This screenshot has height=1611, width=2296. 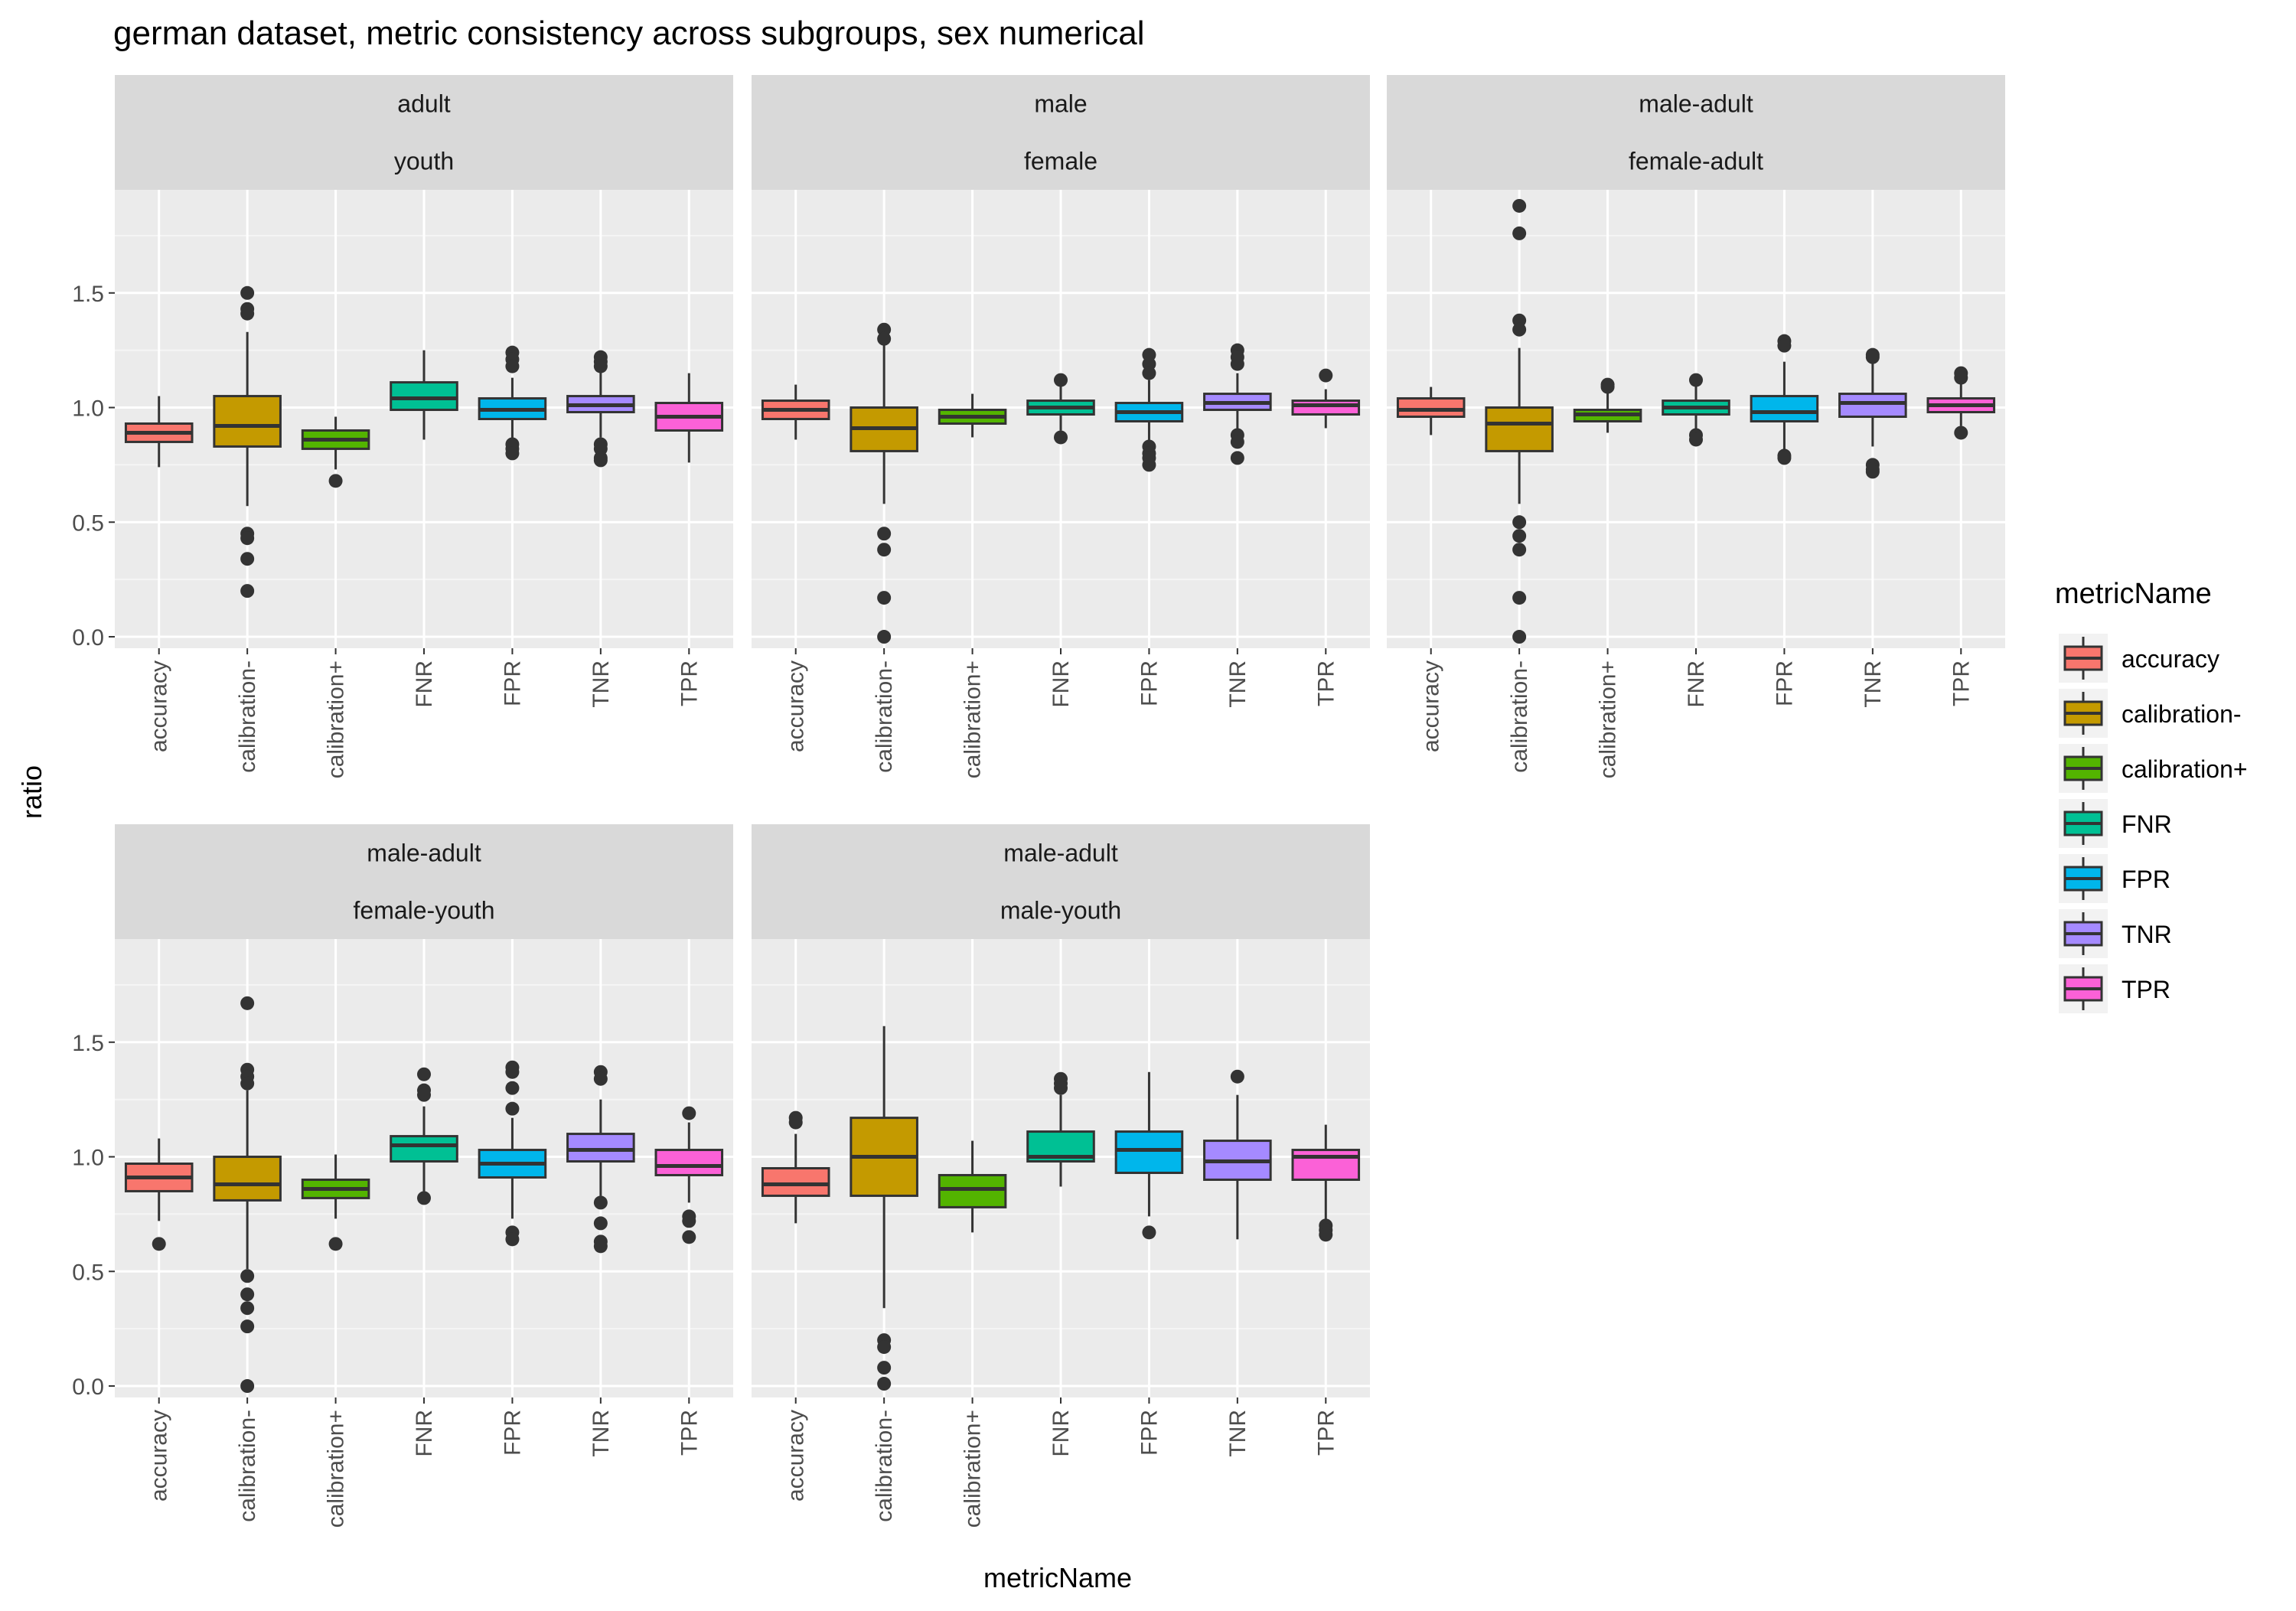 I want to click on strip-label: youth, so click(x=424, y=161).